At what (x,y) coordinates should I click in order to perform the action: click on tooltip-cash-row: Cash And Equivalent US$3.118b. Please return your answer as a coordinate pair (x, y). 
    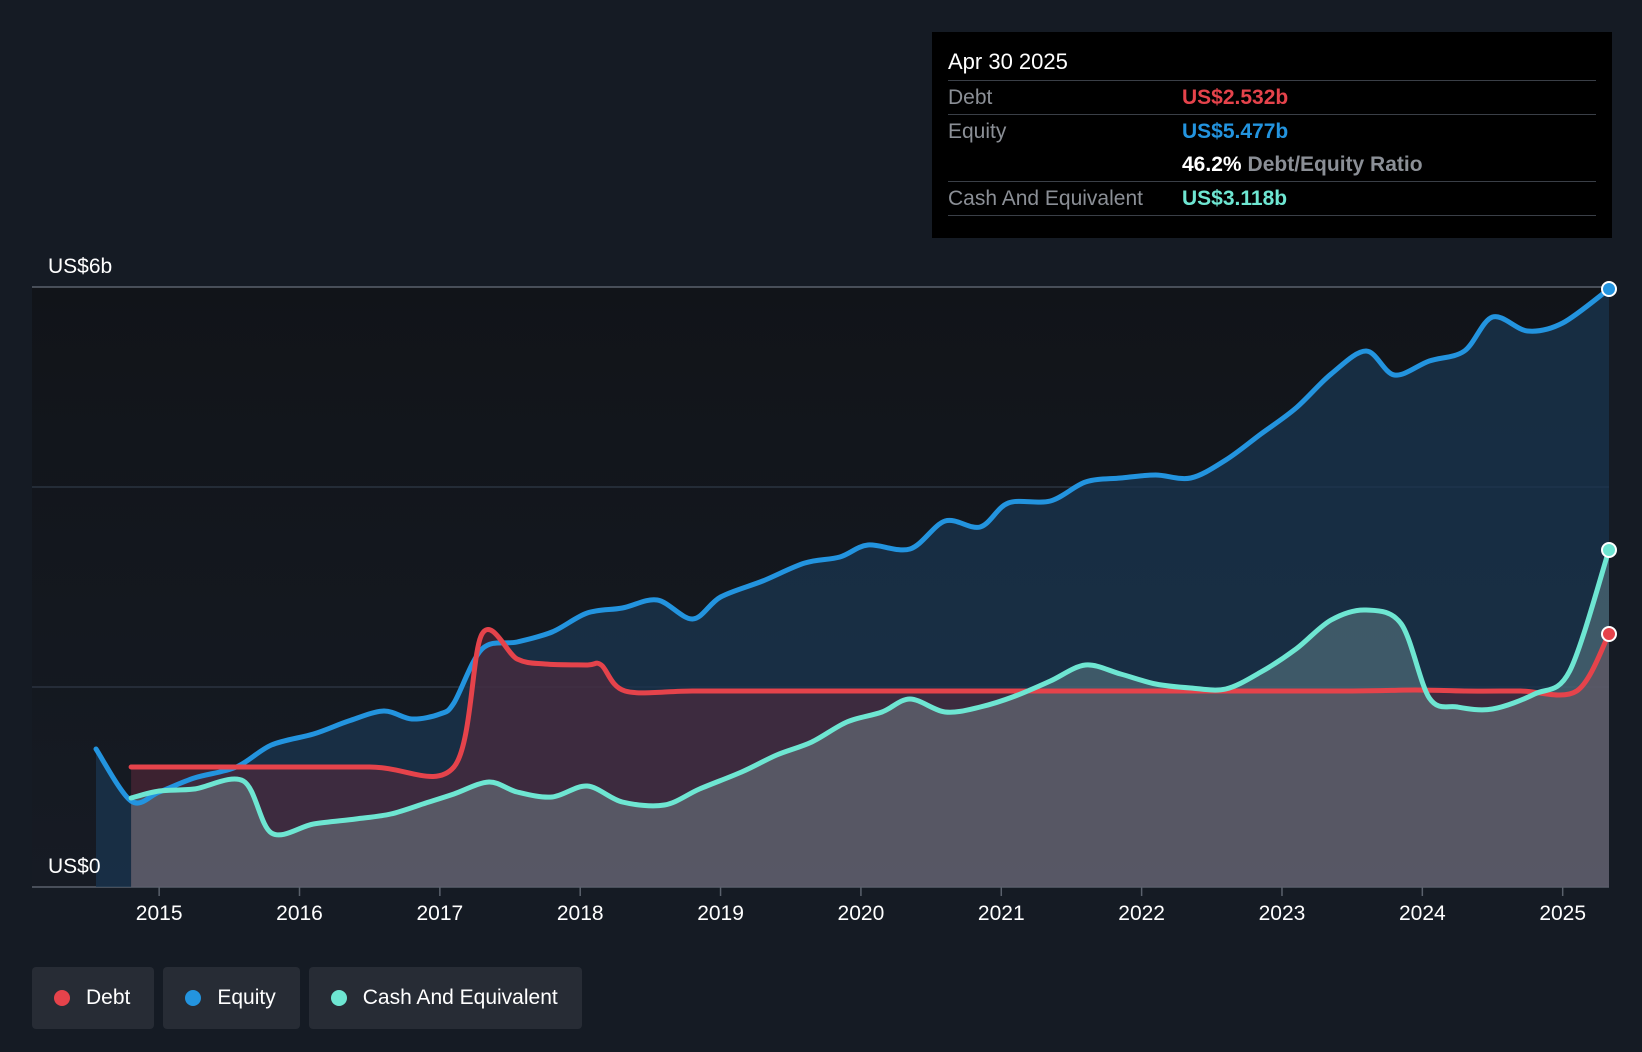
    Looking at the image, I should click on (1272, 198).